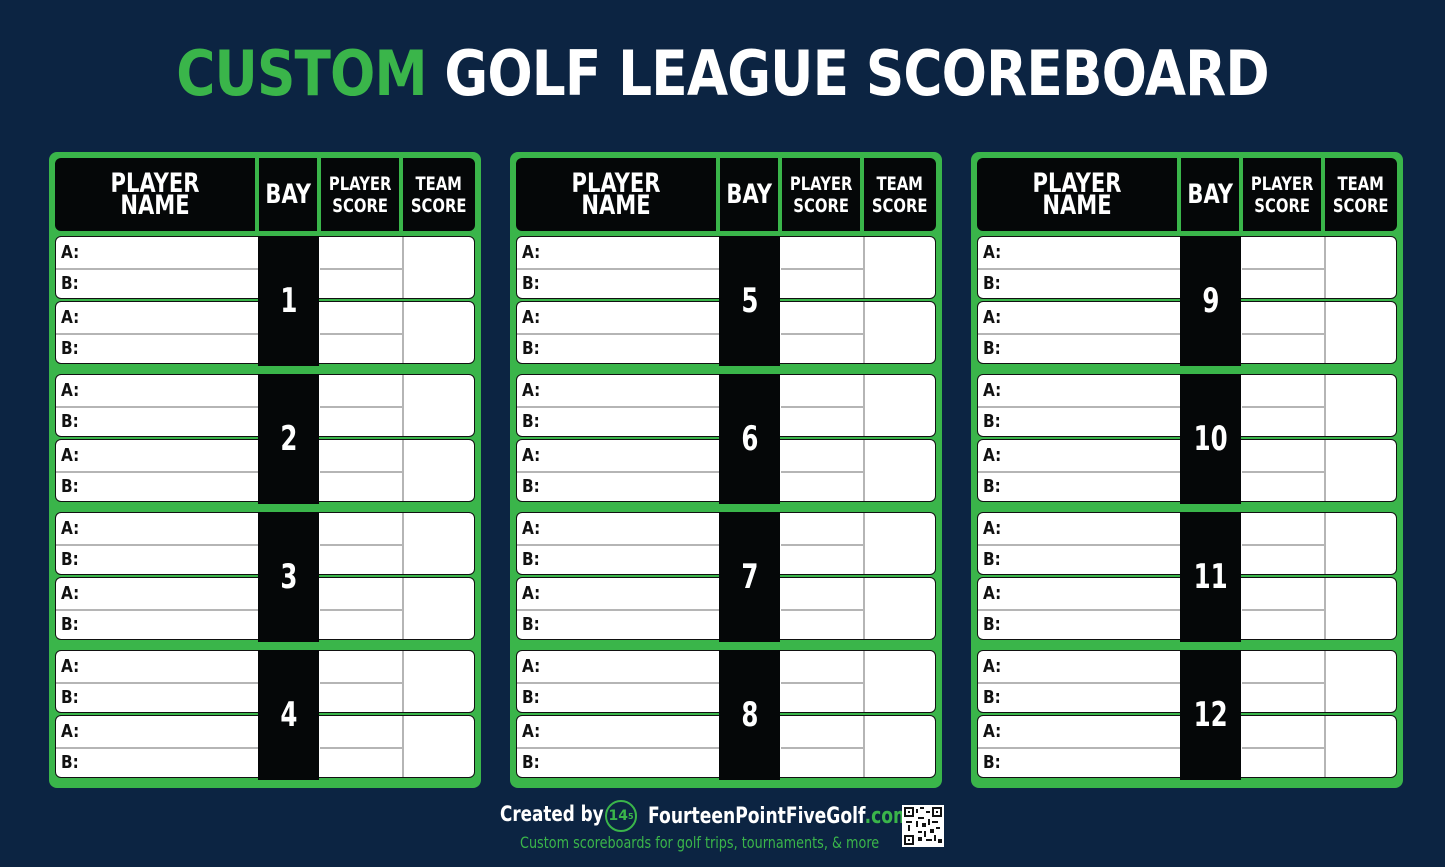 This screenshot has height=867, width=1445. What do you see at coordinates (288, 194) in the screenshot?
I see `header-label: BAY` at bounding box center [288, 194].